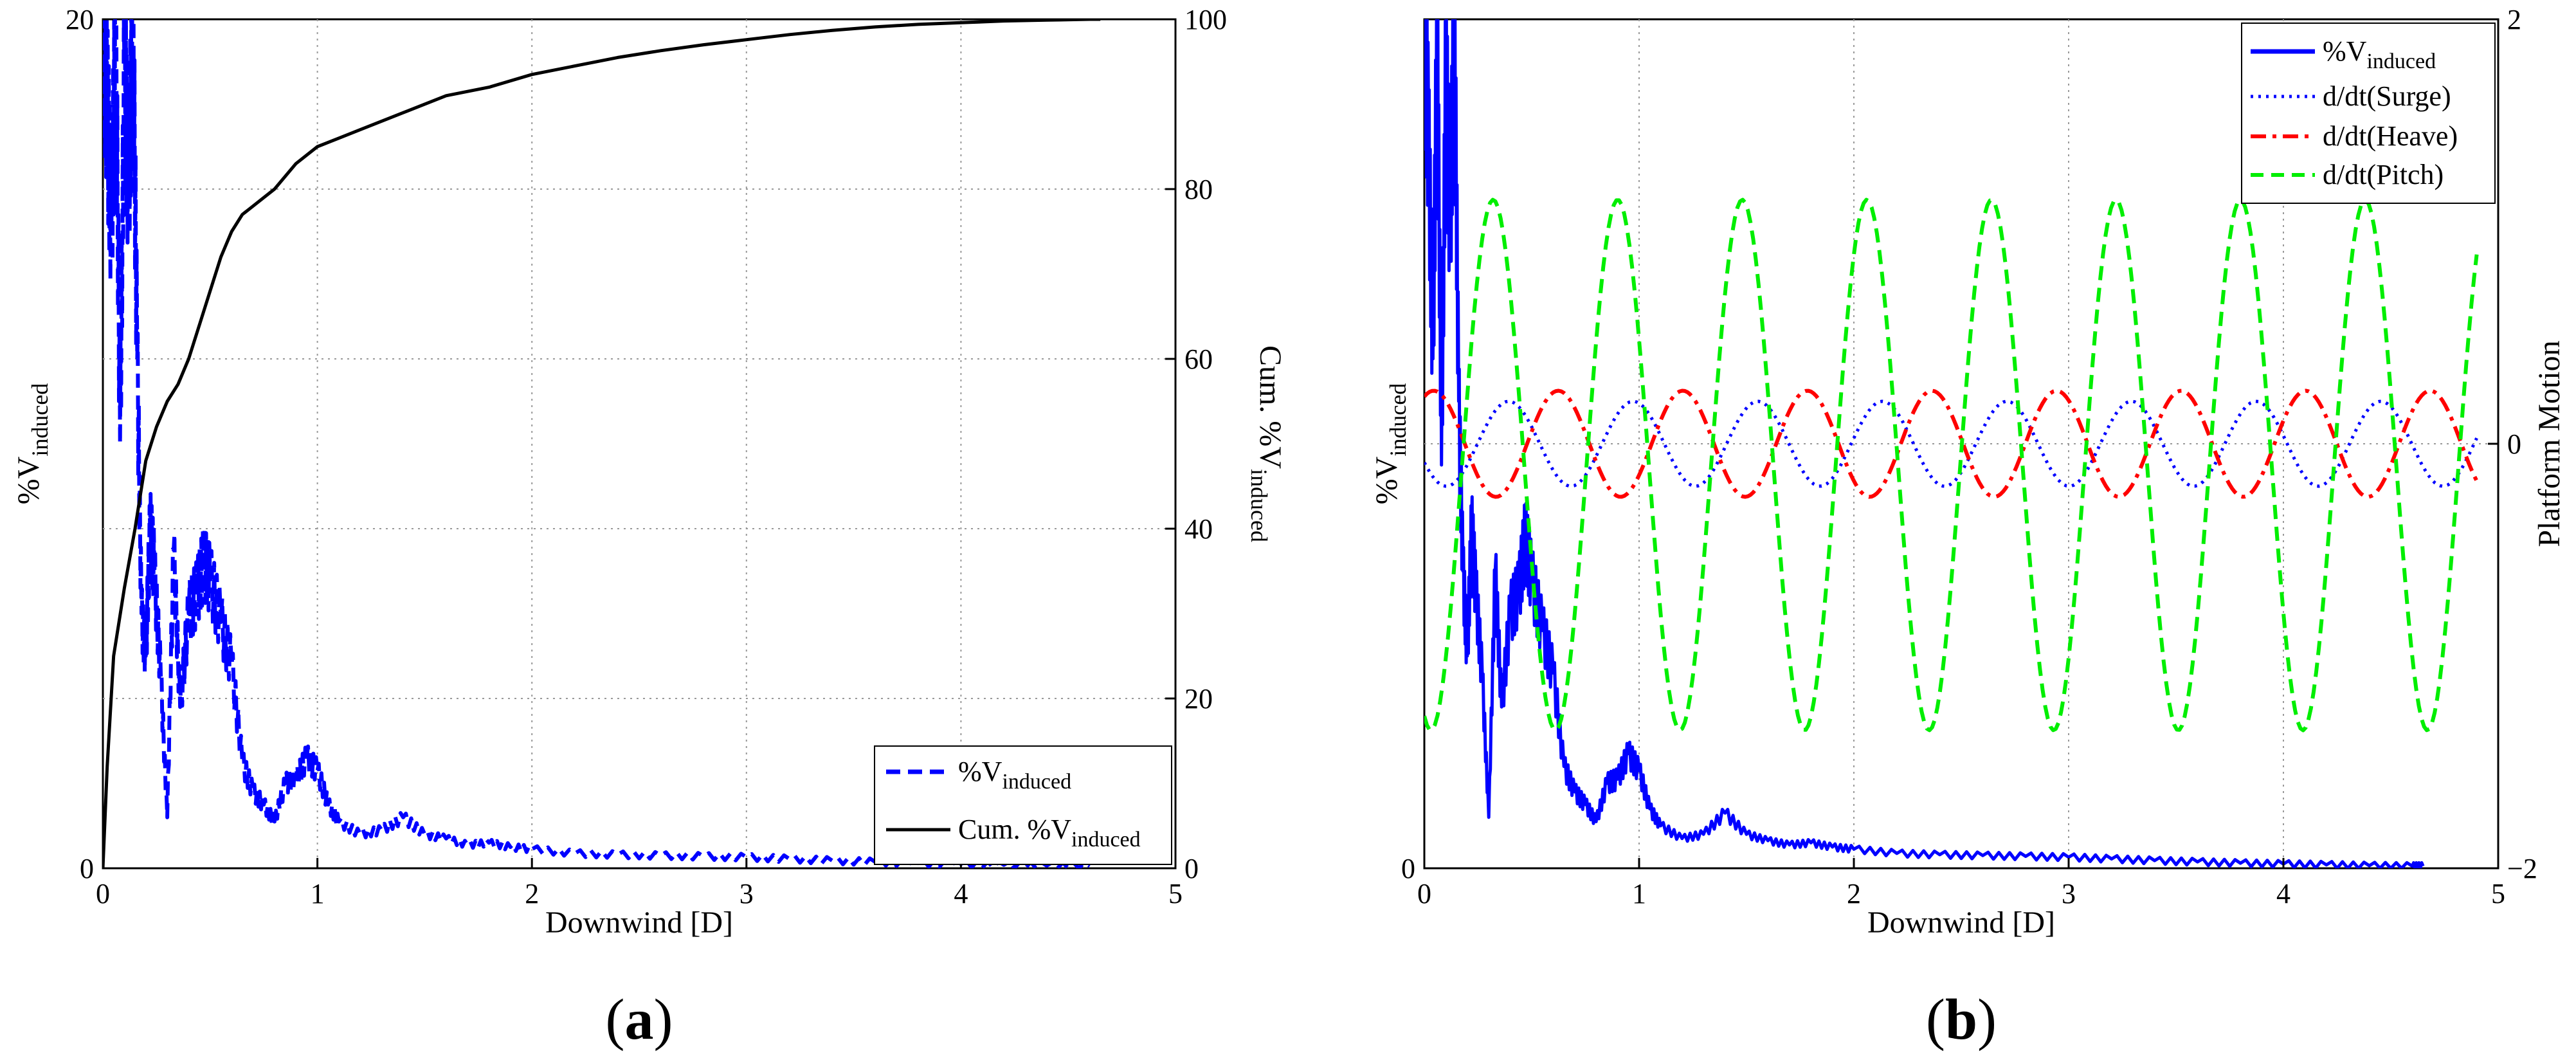  I want to click on y2label-a-sub: induced, so click(1259, 505).